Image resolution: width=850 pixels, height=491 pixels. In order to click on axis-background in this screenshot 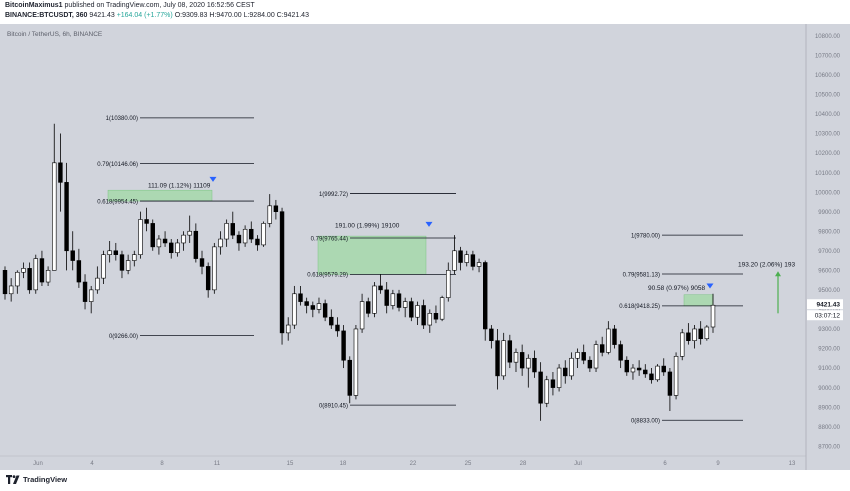, I will do `click(828, 247)`.